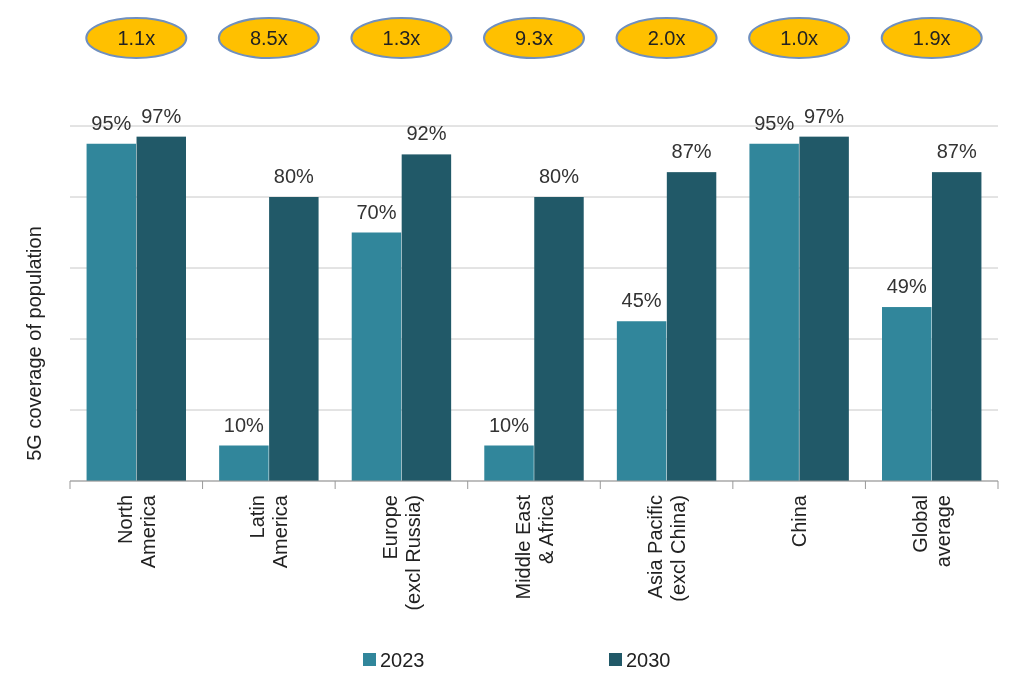  I want to click on text: 1.3x, so click(401, 38).